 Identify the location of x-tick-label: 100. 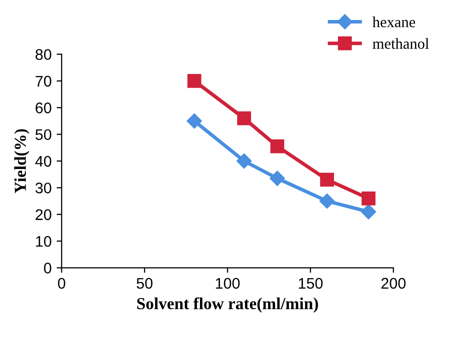
(228, 283).